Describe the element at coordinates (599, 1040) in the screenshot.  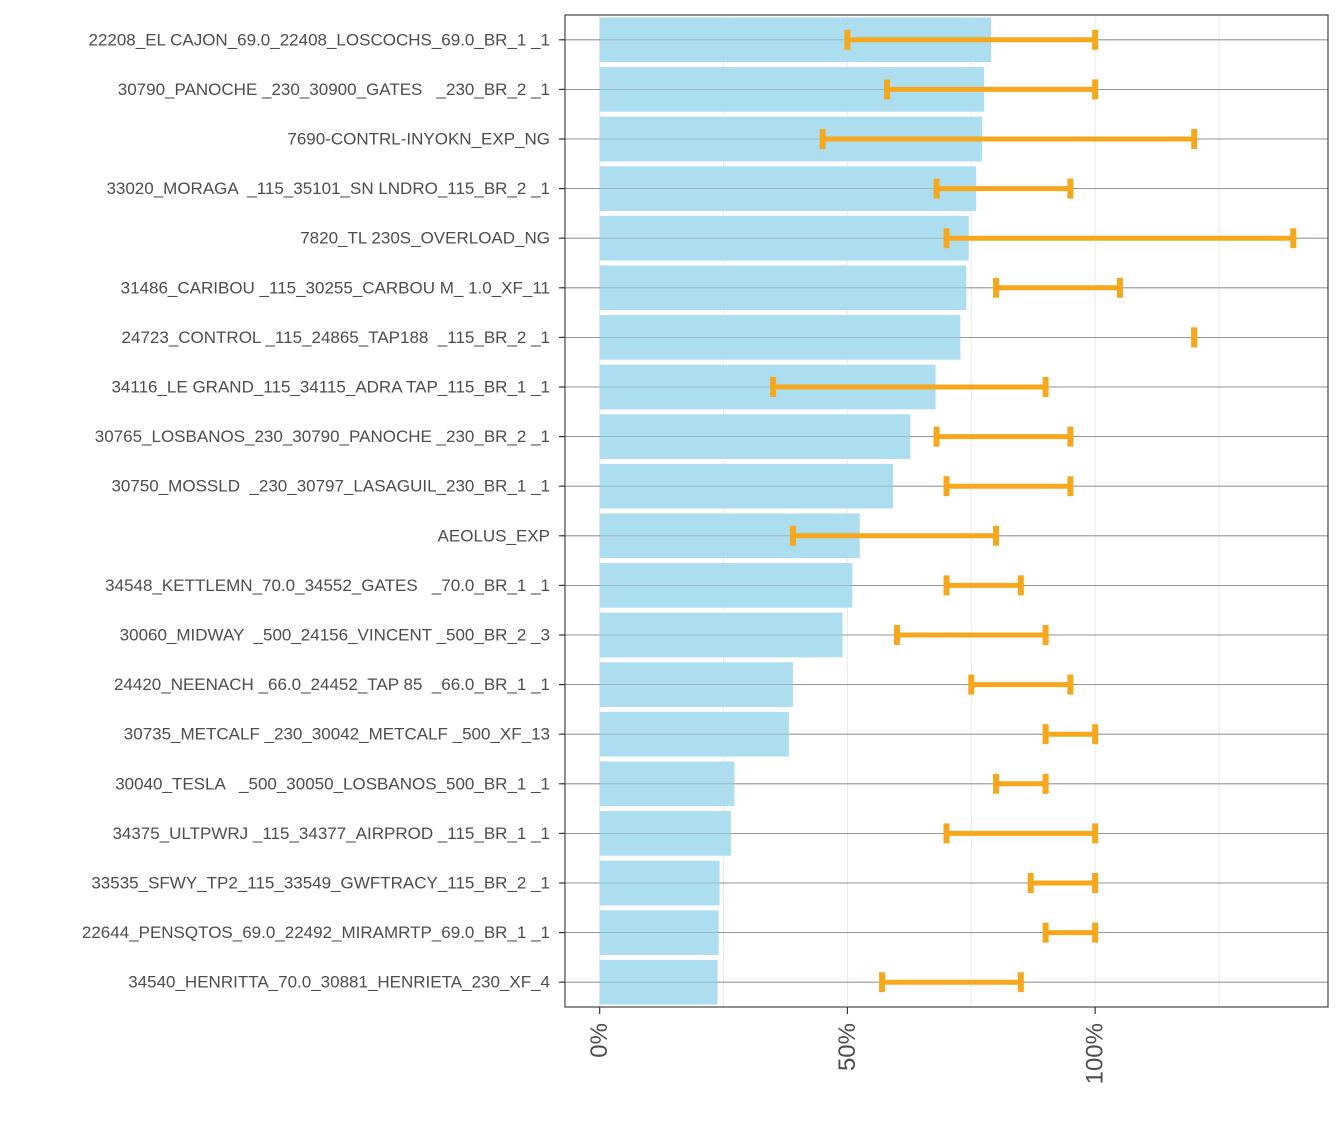
I see `x-tick-label-0: 0%` at that location.